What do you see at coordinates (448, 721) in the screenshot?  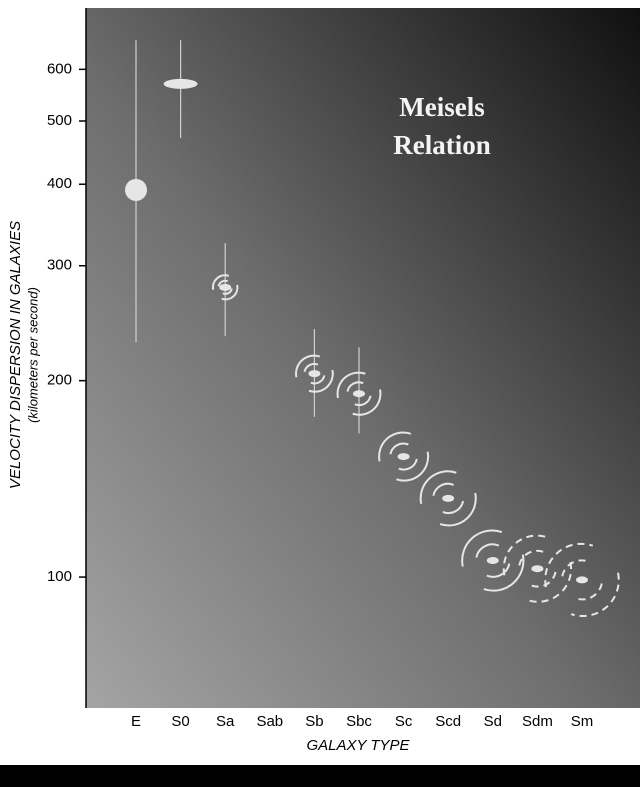 I see `x-tick-label: Scd` at bounding box center [448, 721].